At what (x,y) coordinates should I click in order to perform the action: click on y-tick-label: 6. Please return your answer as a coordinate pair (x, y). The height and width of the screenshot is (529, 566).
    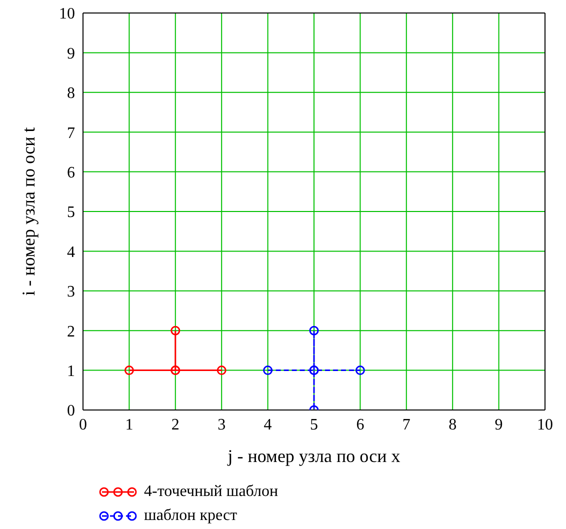
    Looking at the image, I should click on (71, 173).